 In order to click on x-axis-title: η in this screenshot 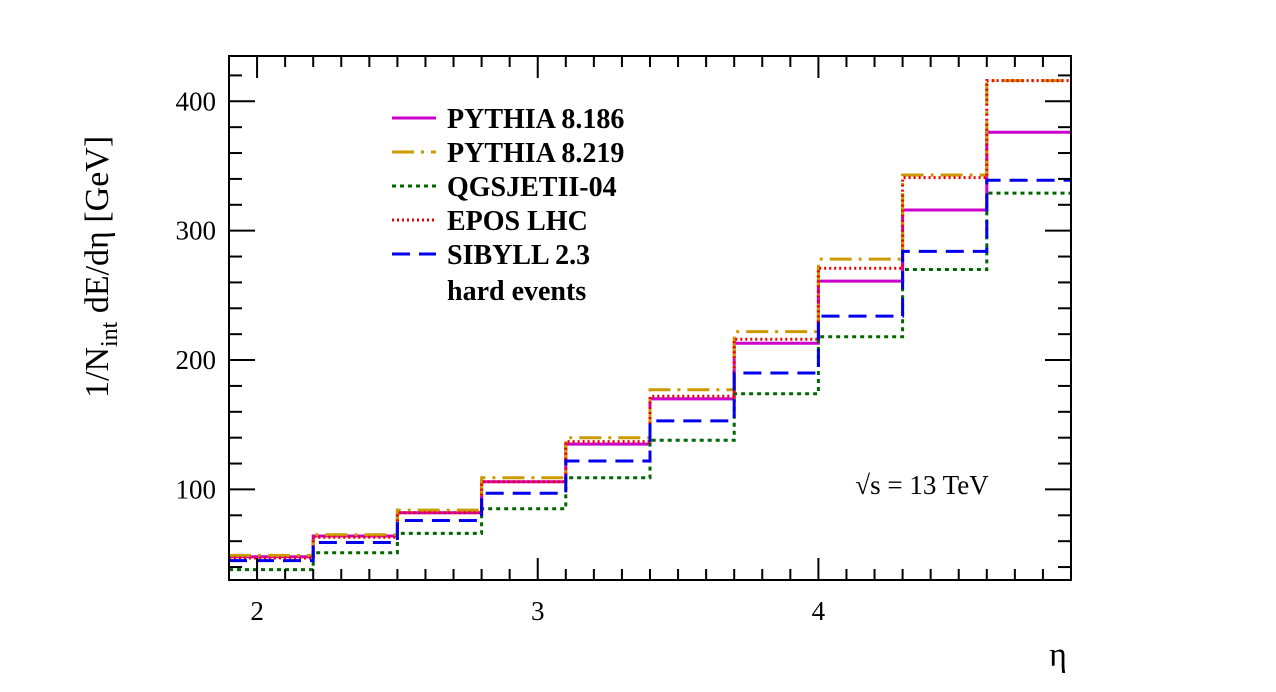, I will do `click(1058, 655)`.